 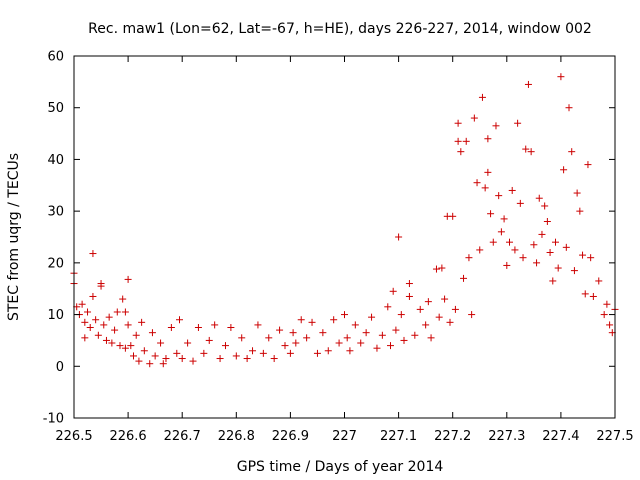 I want to click on y-tick-label: 10, so click(x=55, y=315).